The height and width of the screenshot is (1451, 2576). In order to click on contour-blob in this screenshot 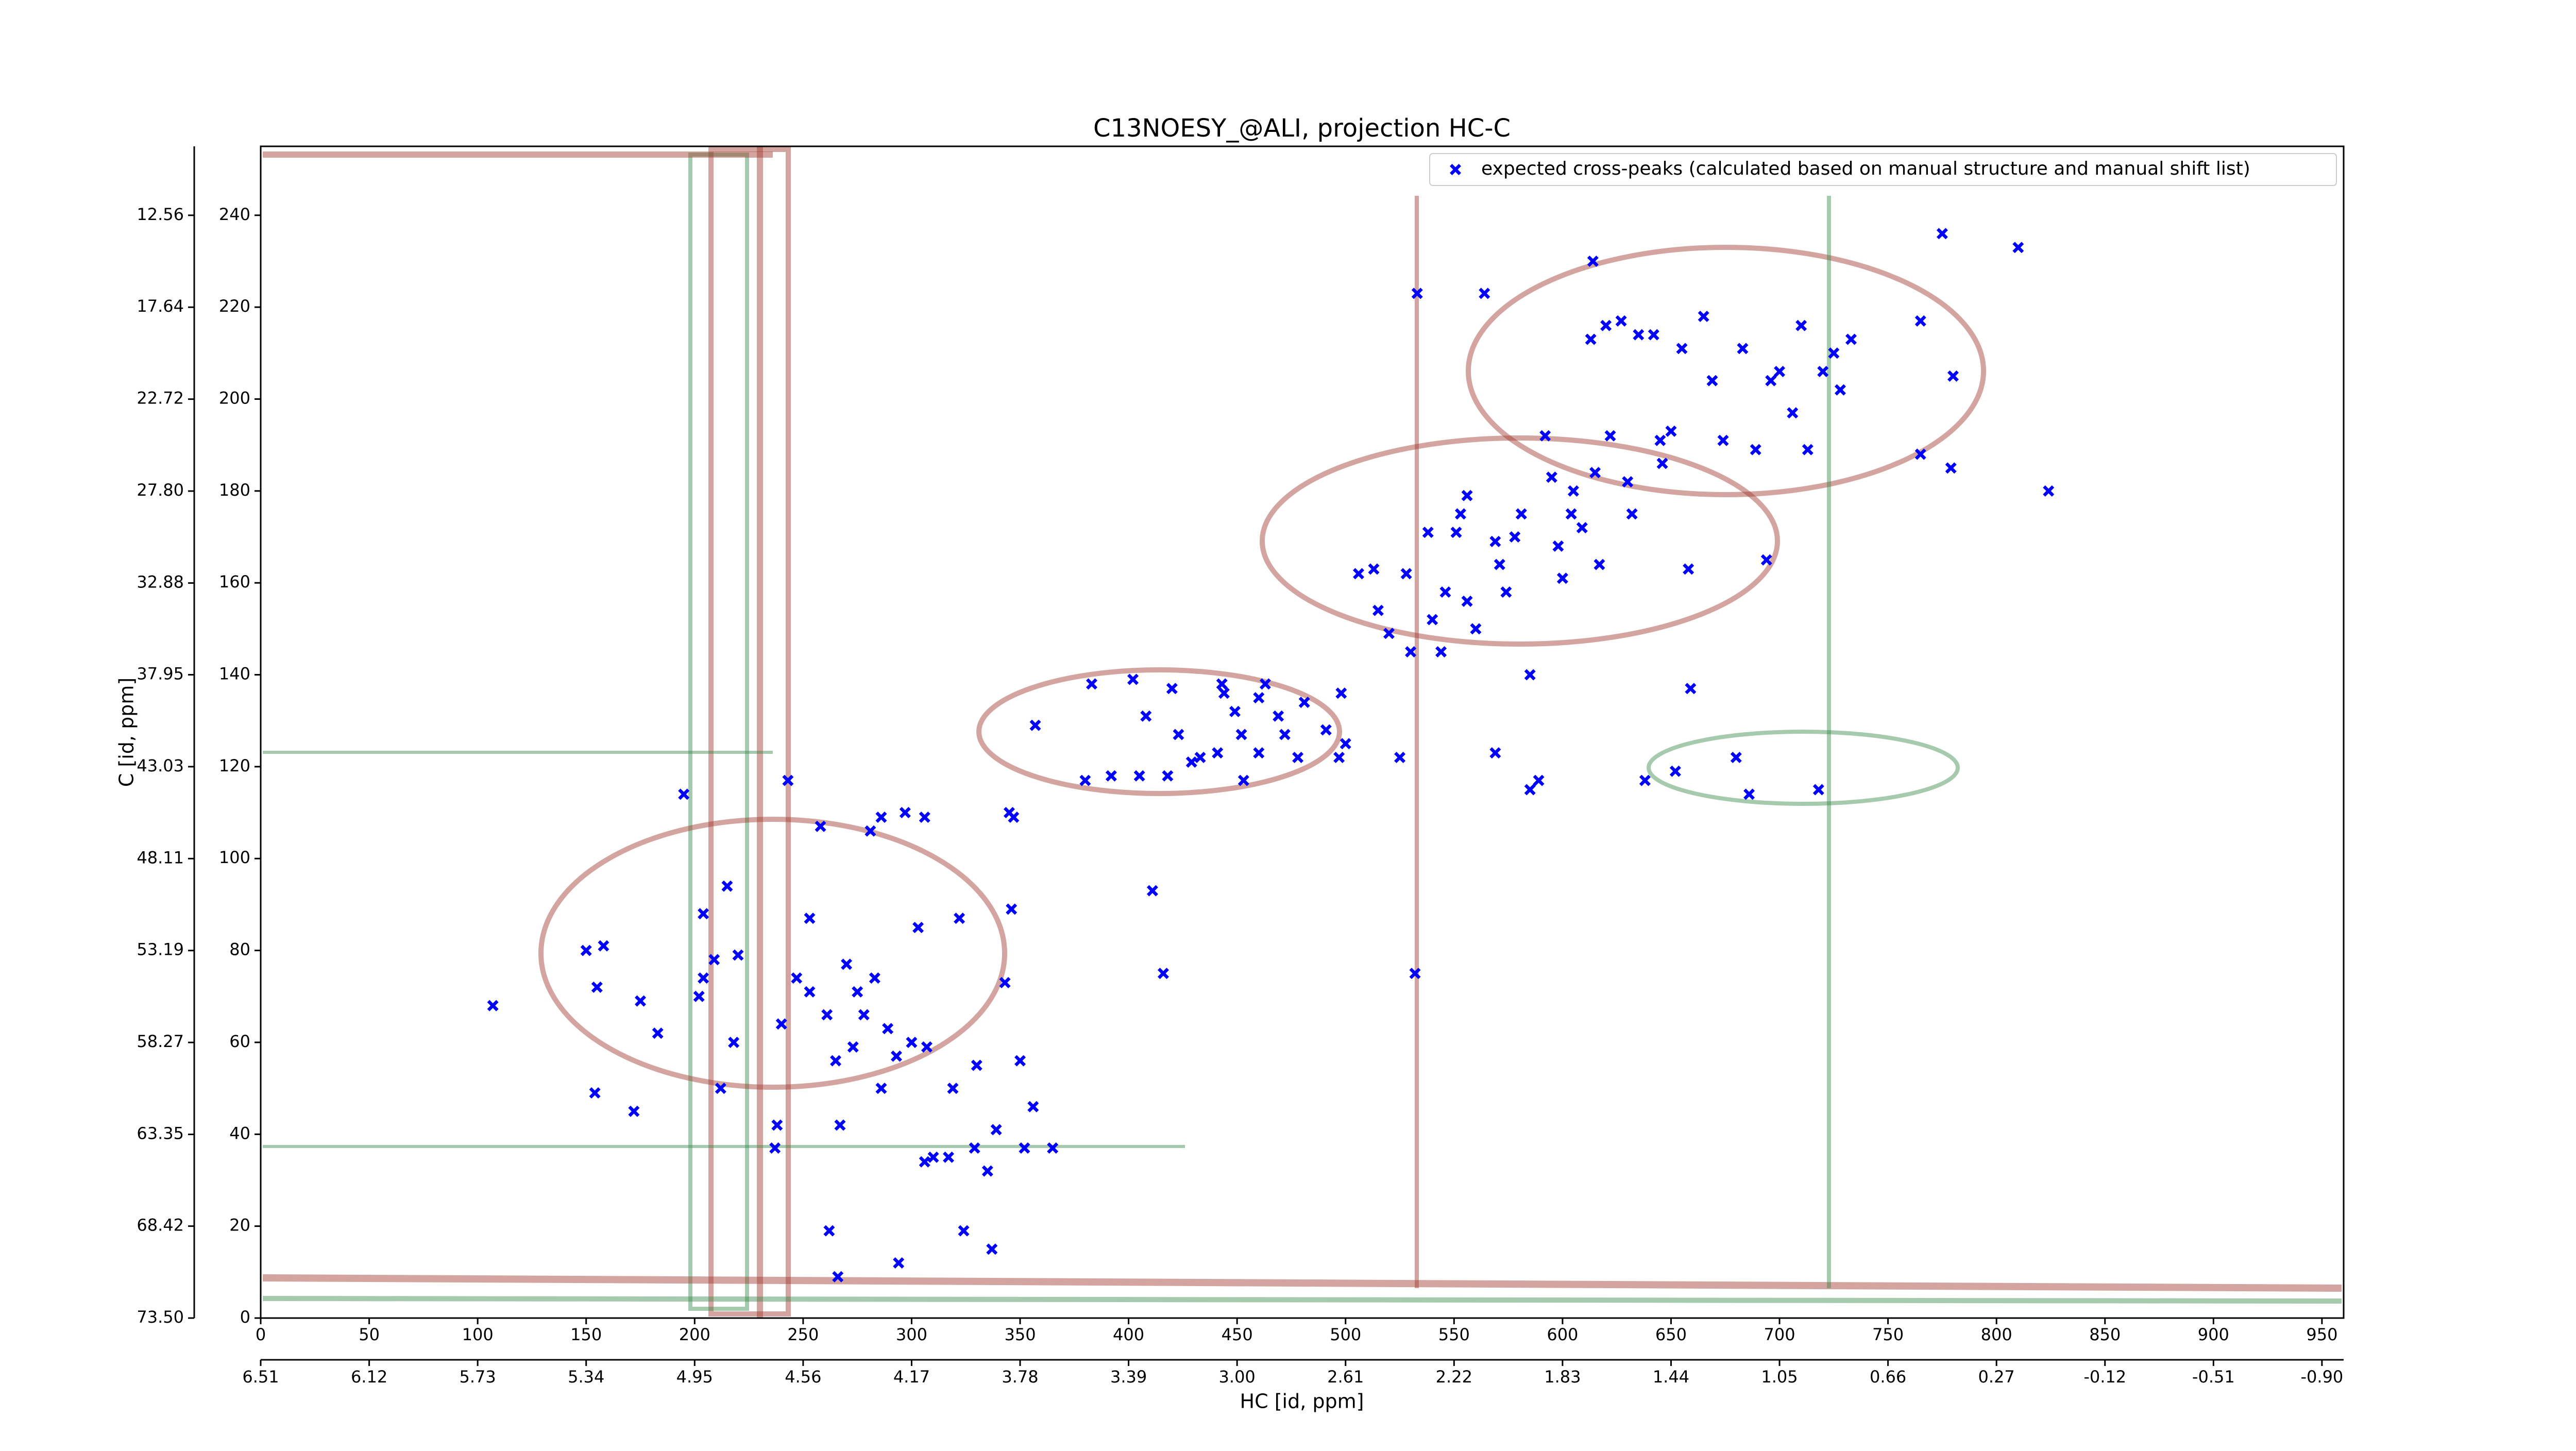, I will do `click(1159, 731)`.